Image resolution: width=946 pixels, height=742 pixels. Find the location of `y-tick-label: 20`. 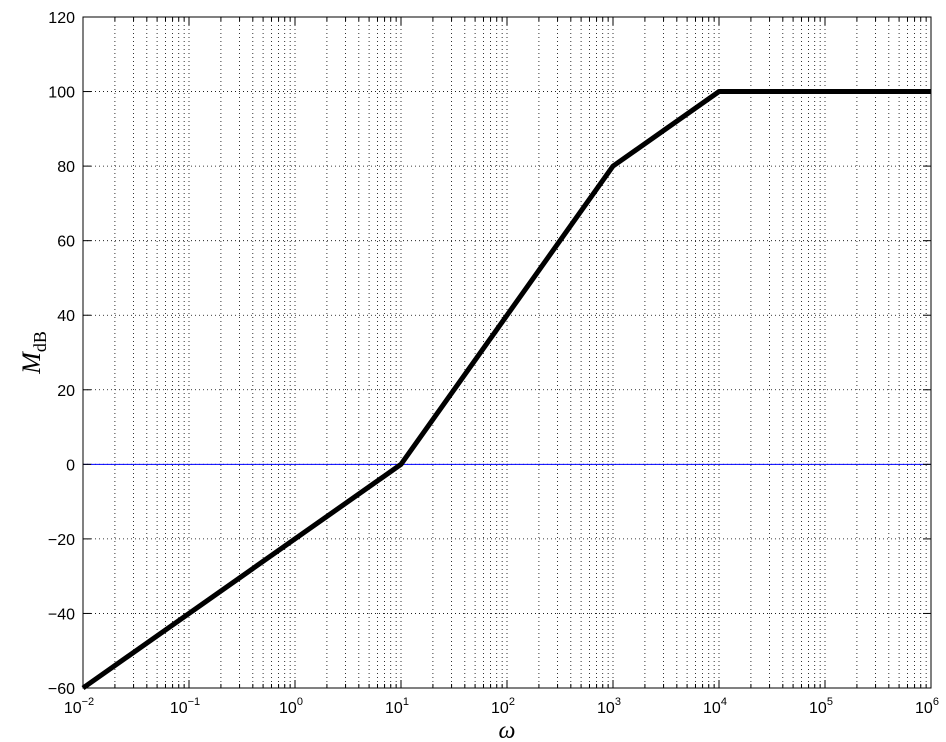

y-tick-label: 20 is located at coordinates (66, 391).